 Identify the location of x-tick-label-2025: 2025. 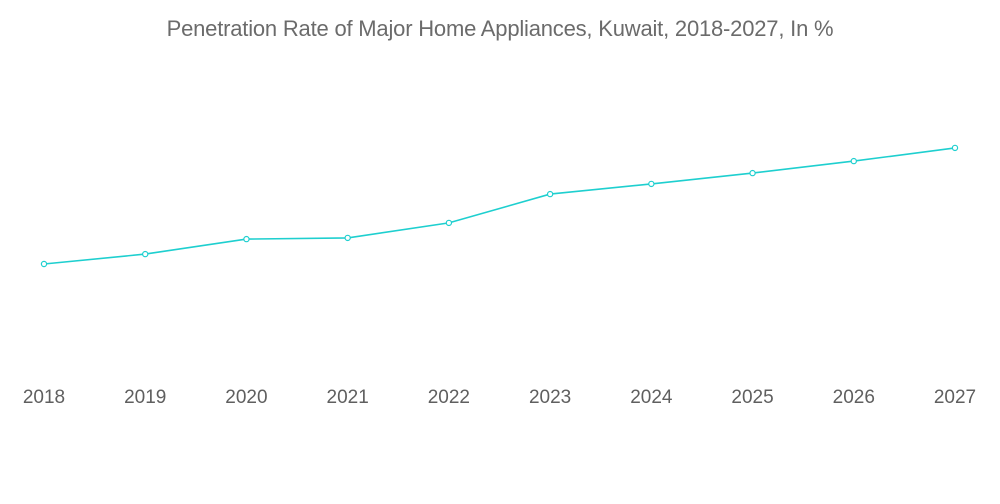
(752, 397).